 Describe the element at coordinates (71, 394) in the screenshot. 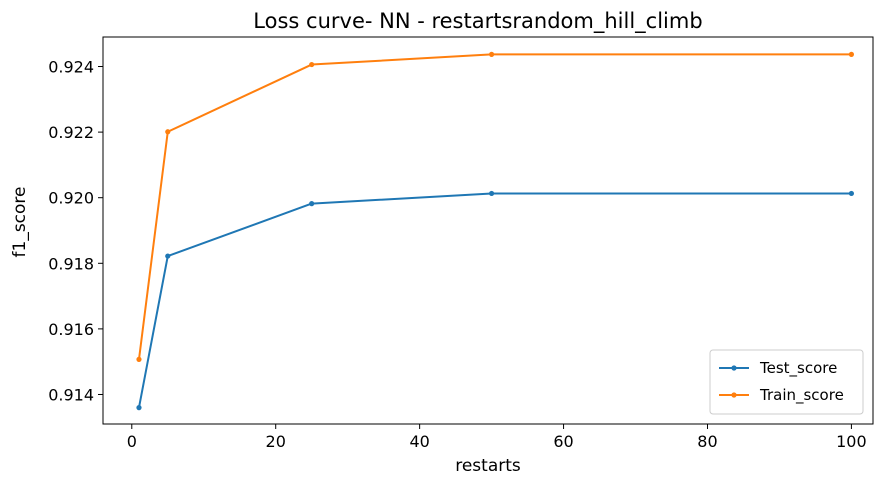

I see `y-tick-label: 0.914` at that location.